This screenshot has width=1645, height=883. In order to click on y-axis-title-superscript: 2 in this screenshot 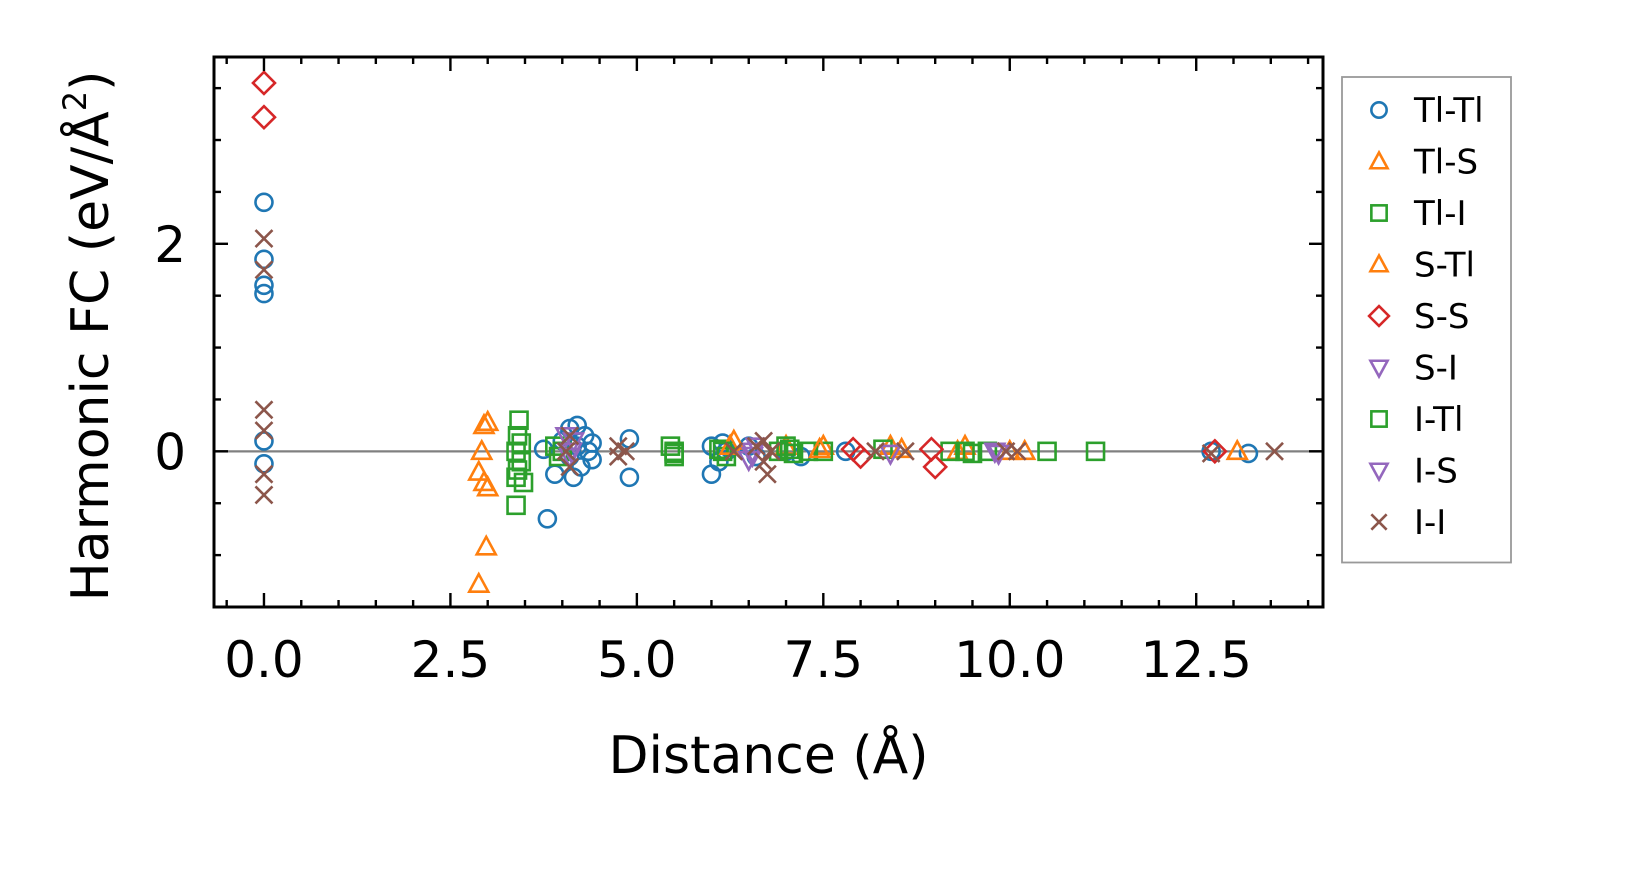, I will do `click(75, 101)`.